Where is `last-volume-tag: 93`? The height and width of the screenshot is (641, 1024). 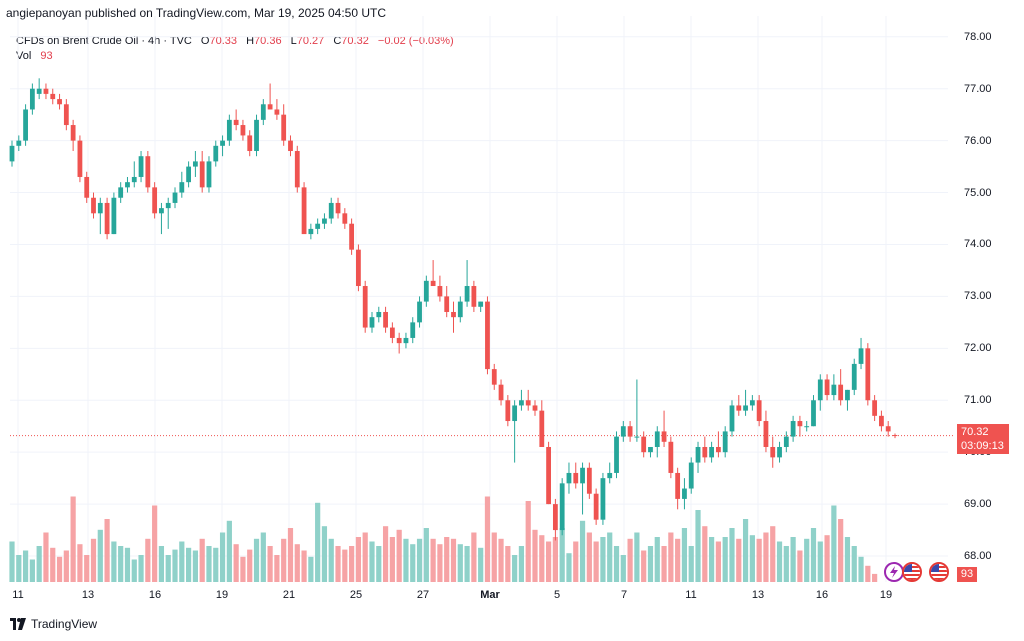 last-volume-tag: 93 is located at coordinates (967, 574).